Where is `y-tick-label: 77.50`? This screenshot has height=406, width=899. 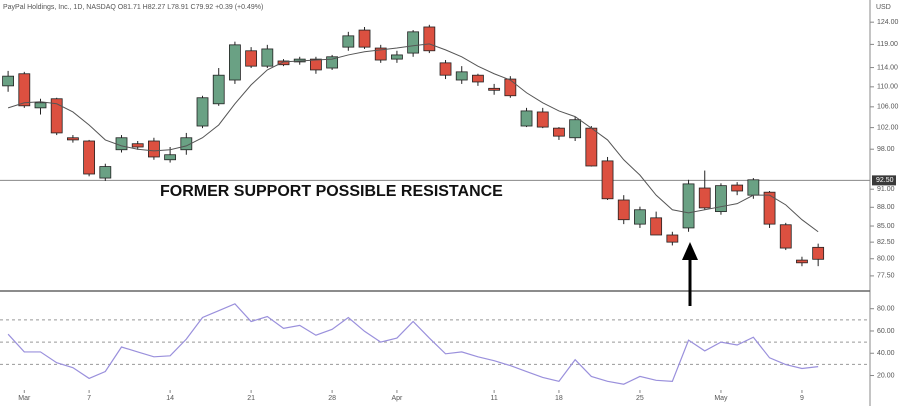
y-tick-label: 77.50 is located at coordinates (886, 276).